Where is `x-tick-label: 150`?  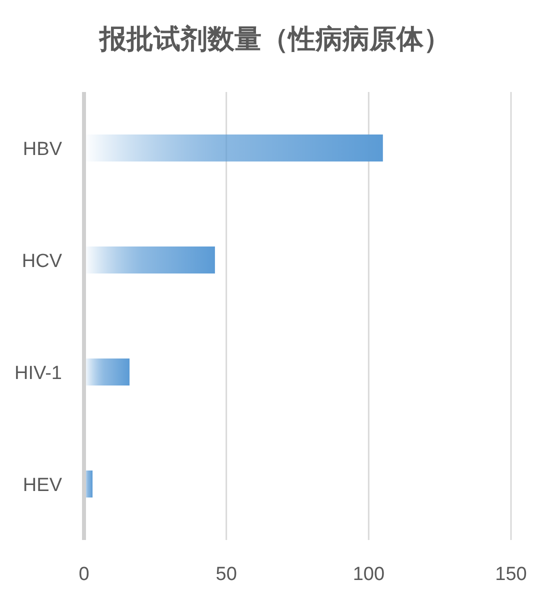 x-tick-label: 150 is located at coordinates (511, 574).